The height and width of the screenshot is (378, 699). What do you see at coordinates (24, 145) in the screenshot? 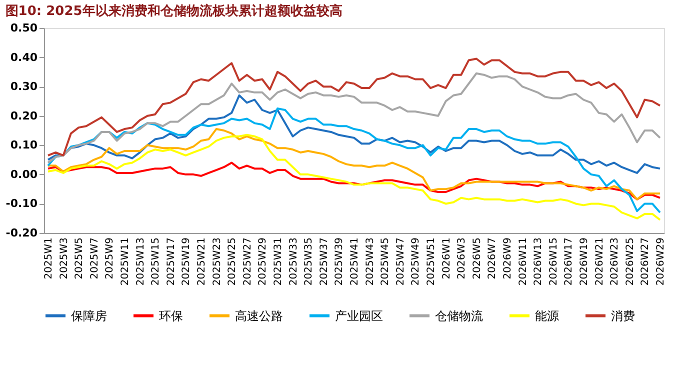
I see `y-tick-label: 0.10` at bounding box center [24, 145].